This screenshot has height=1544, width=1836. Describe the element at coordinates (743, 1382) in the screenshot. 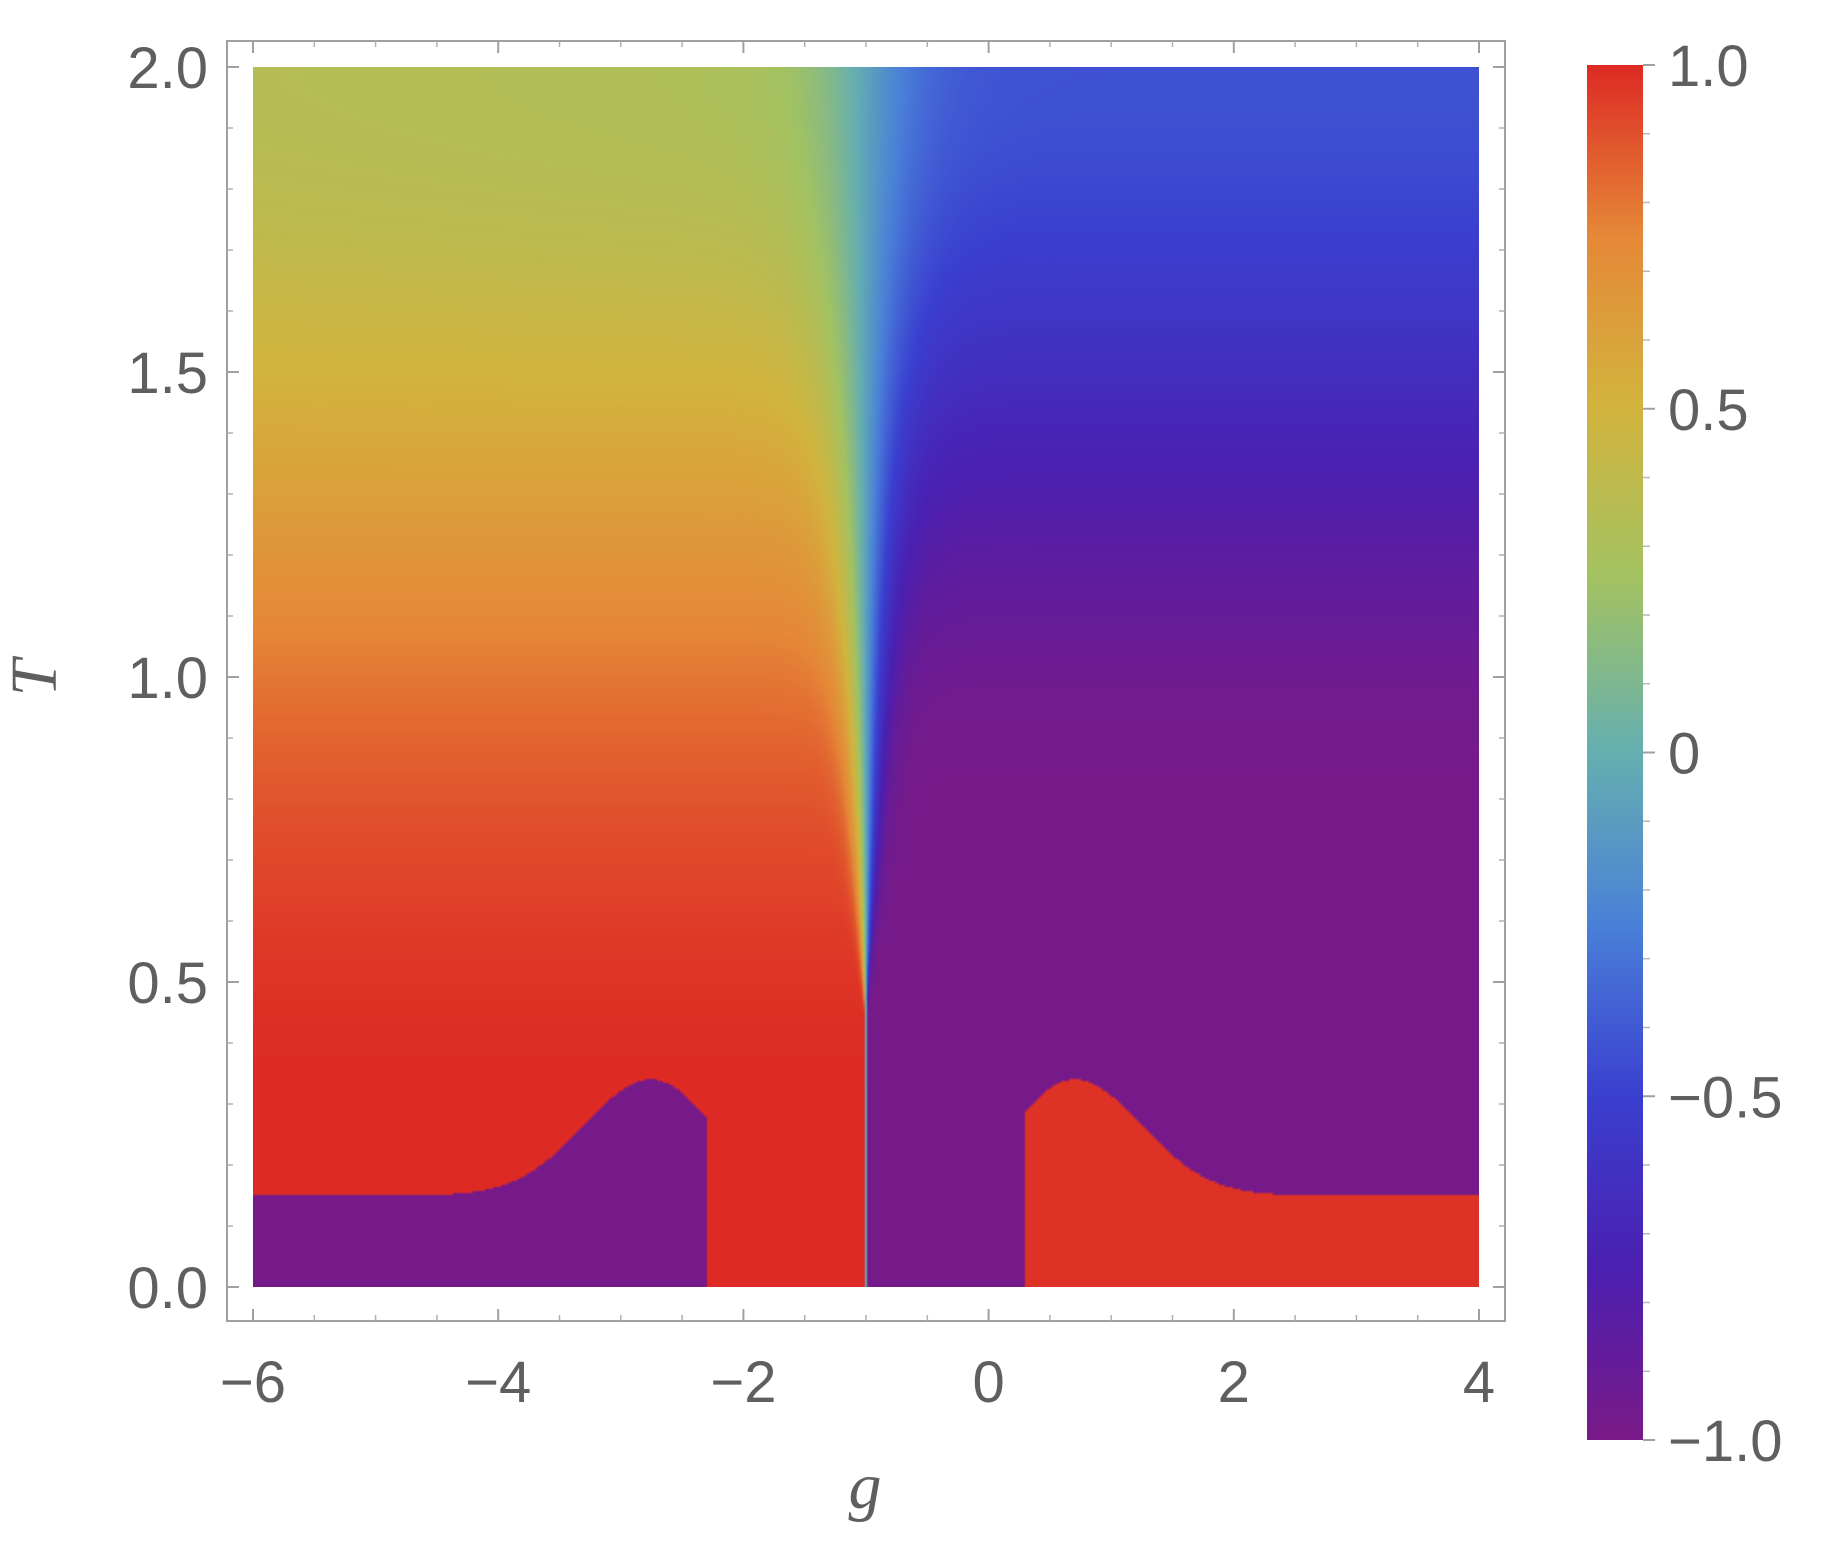

I see `x-tick-label: −2` at that location.